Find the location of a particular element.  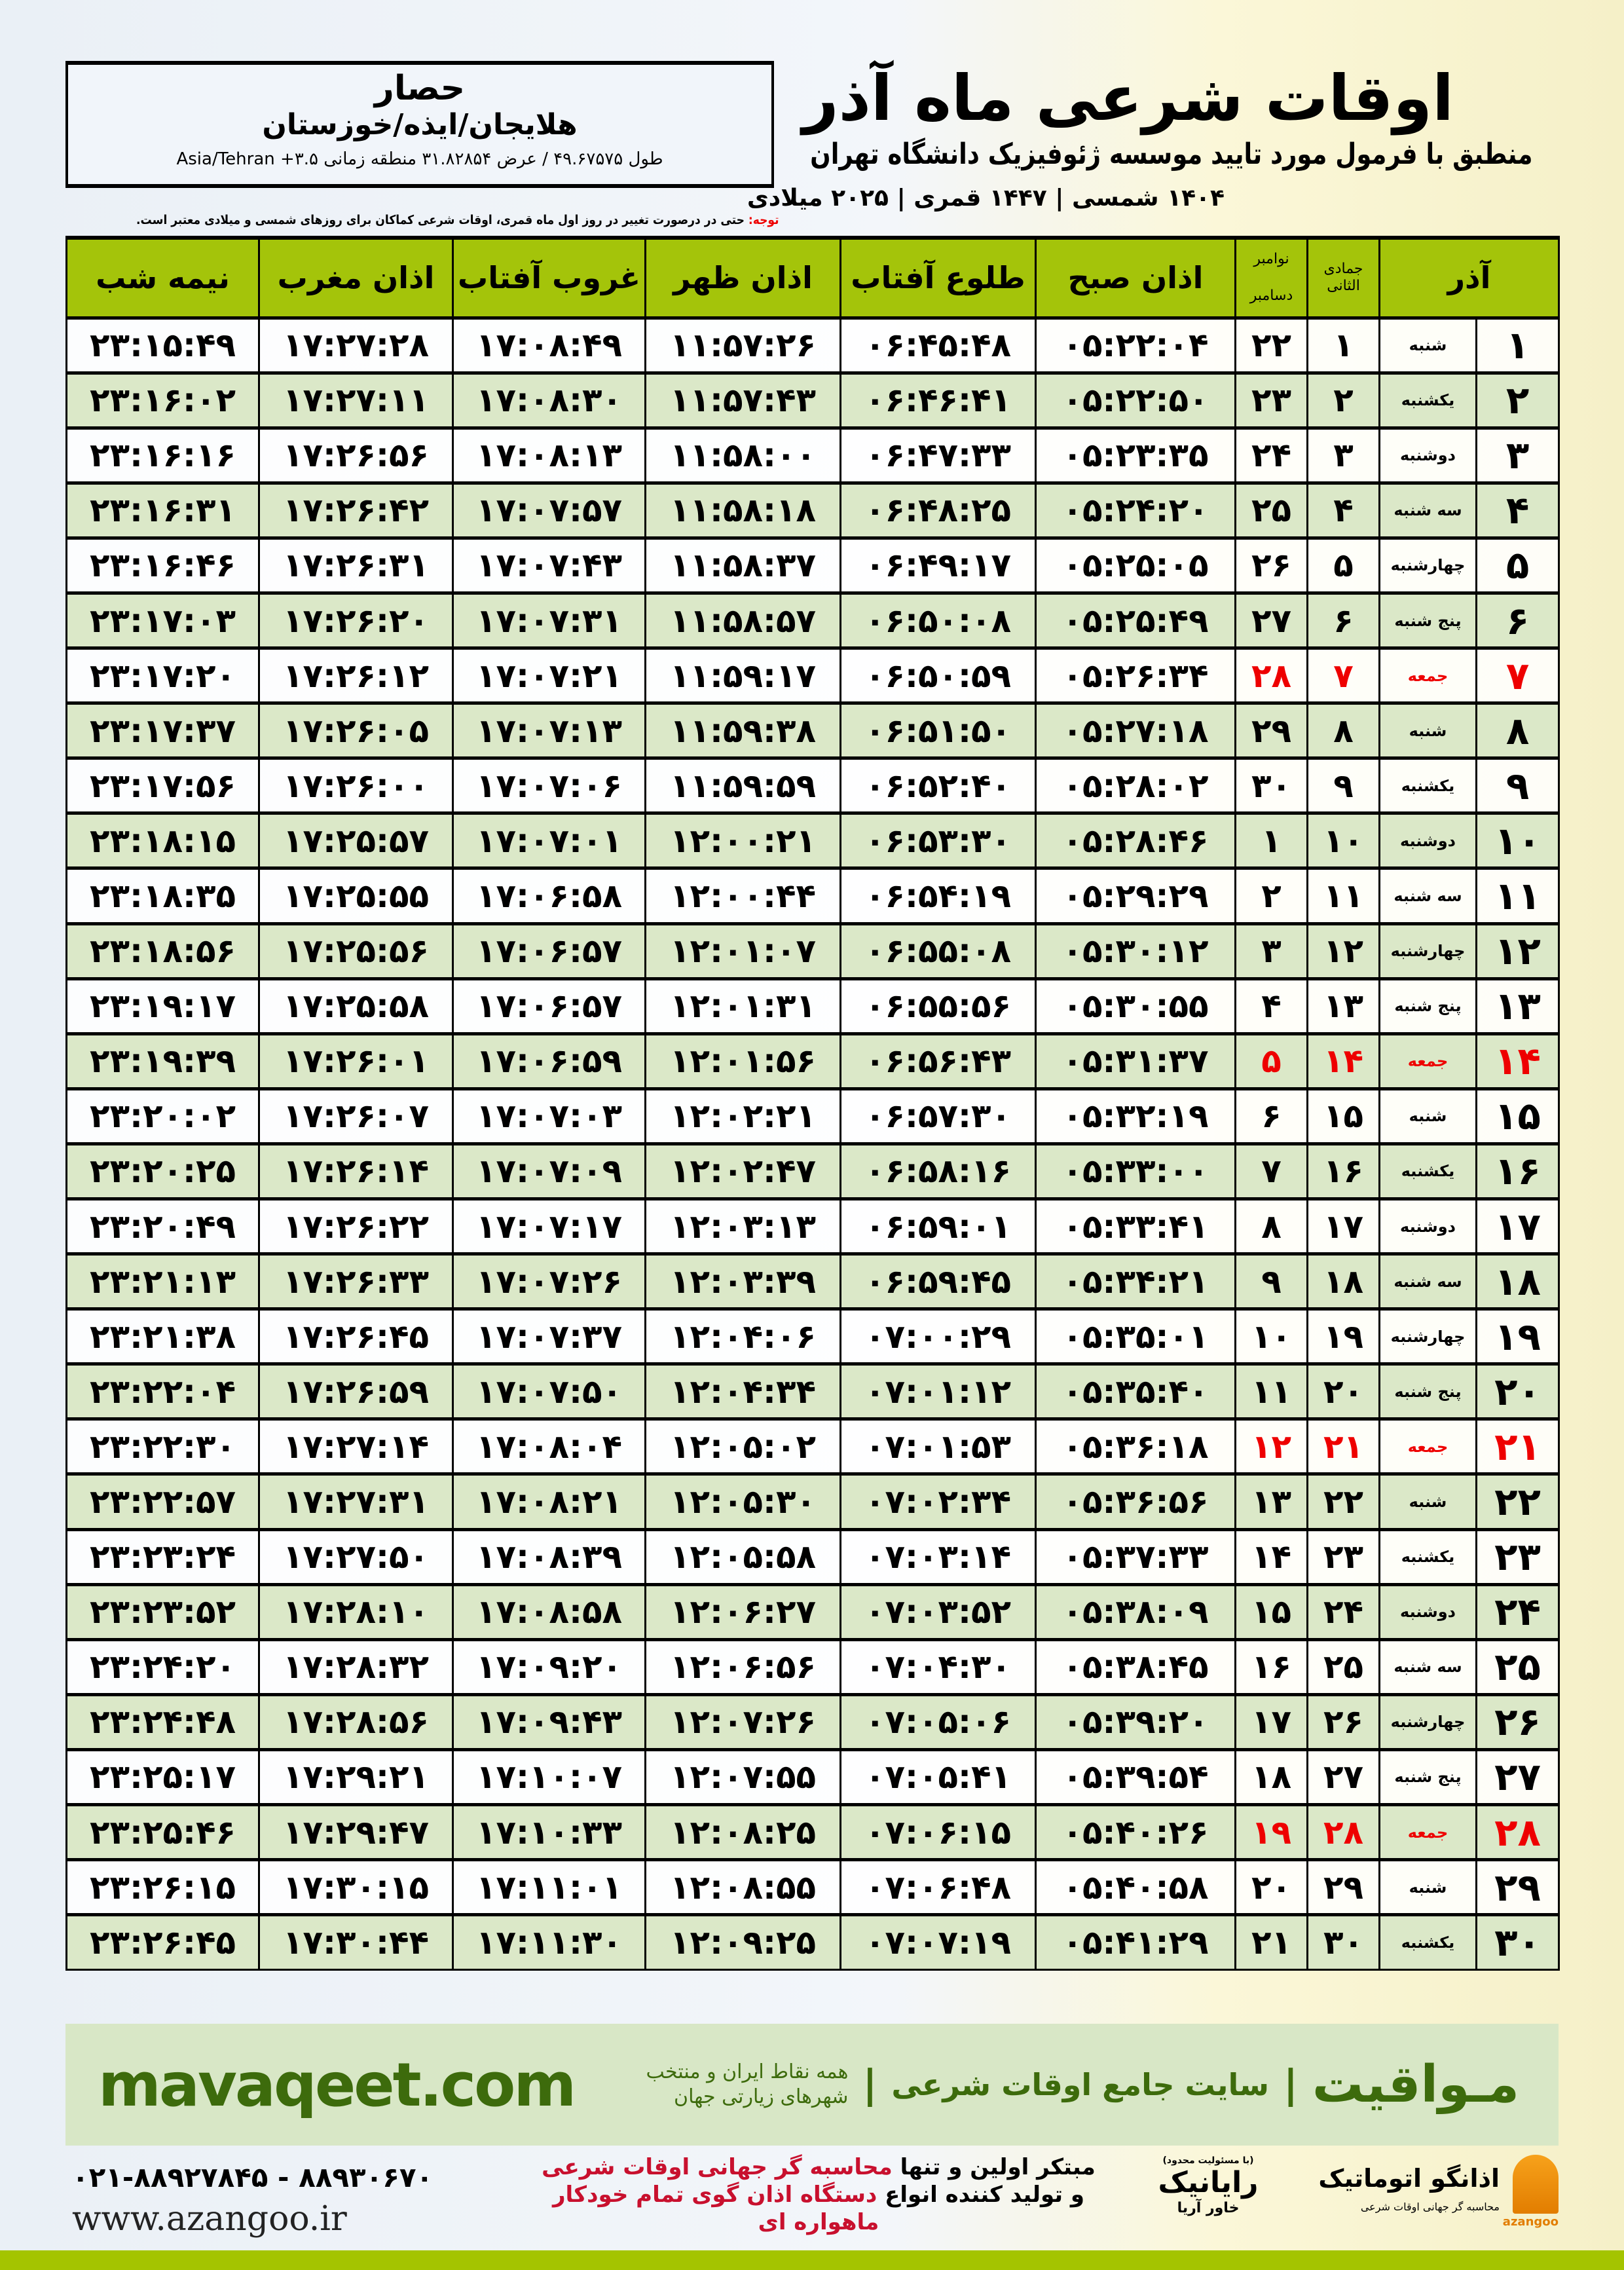

weekday: شنبه is located at coordinates (1428, 730).